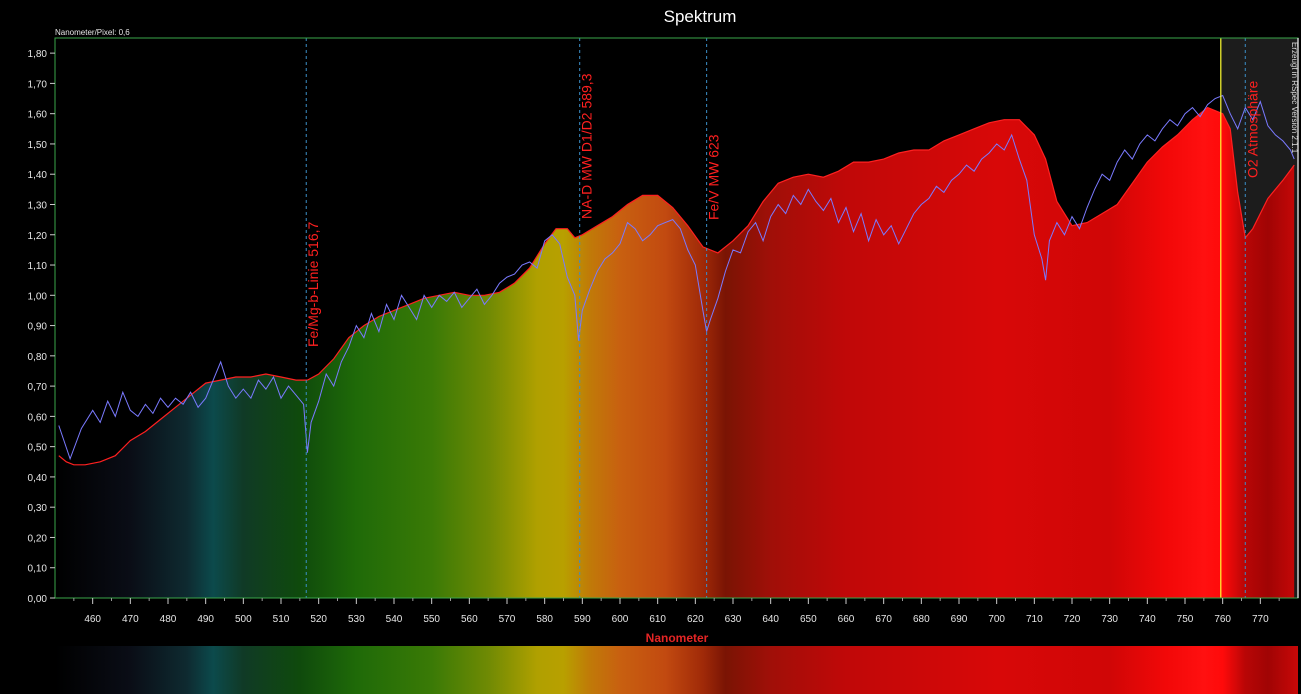 The height and width of the screenshot is (694, 1301). I want to click on x-axis-label: Nanometer, so click(677, 638).